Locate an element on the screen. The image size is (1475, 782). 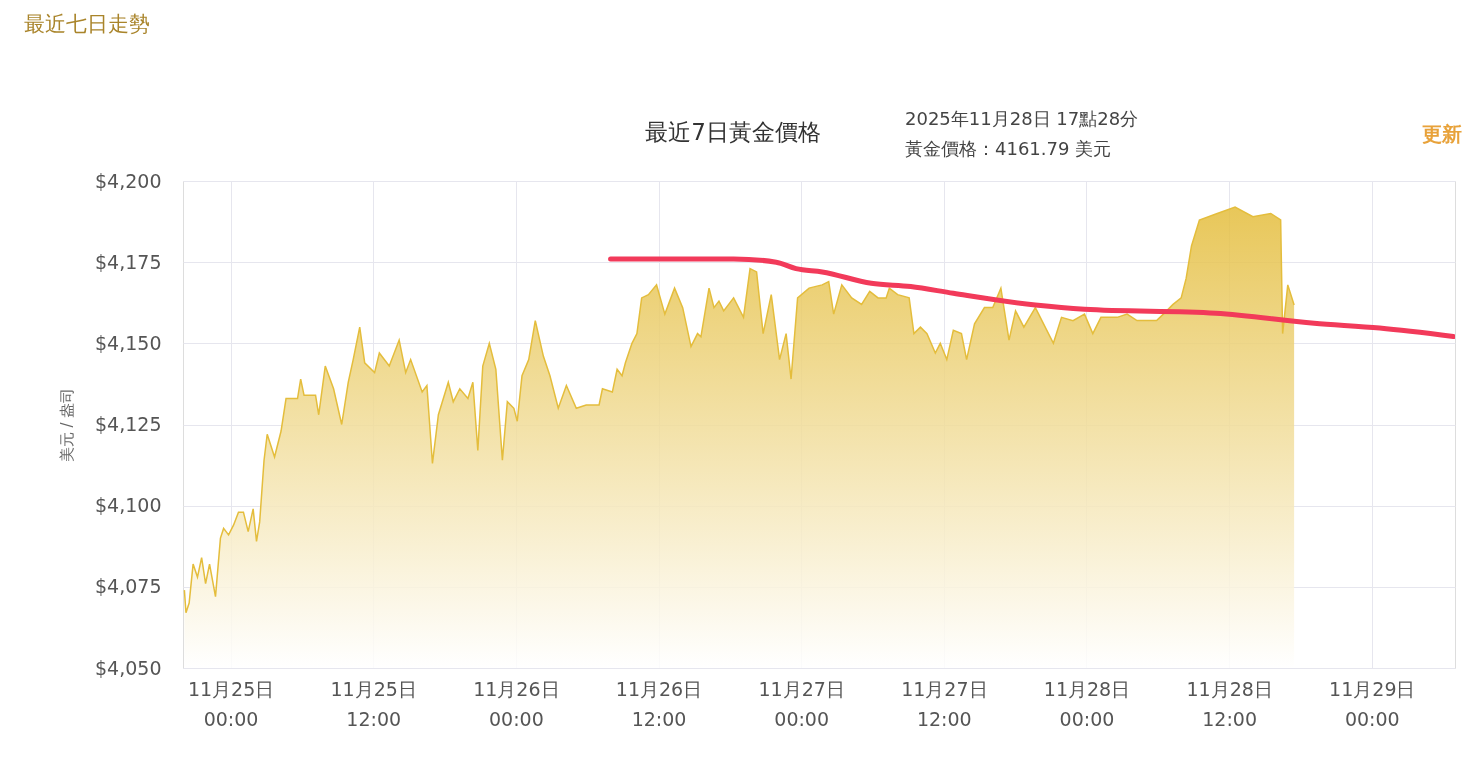
y-tick-label: $4,075 is located at coordinates (128, 586).